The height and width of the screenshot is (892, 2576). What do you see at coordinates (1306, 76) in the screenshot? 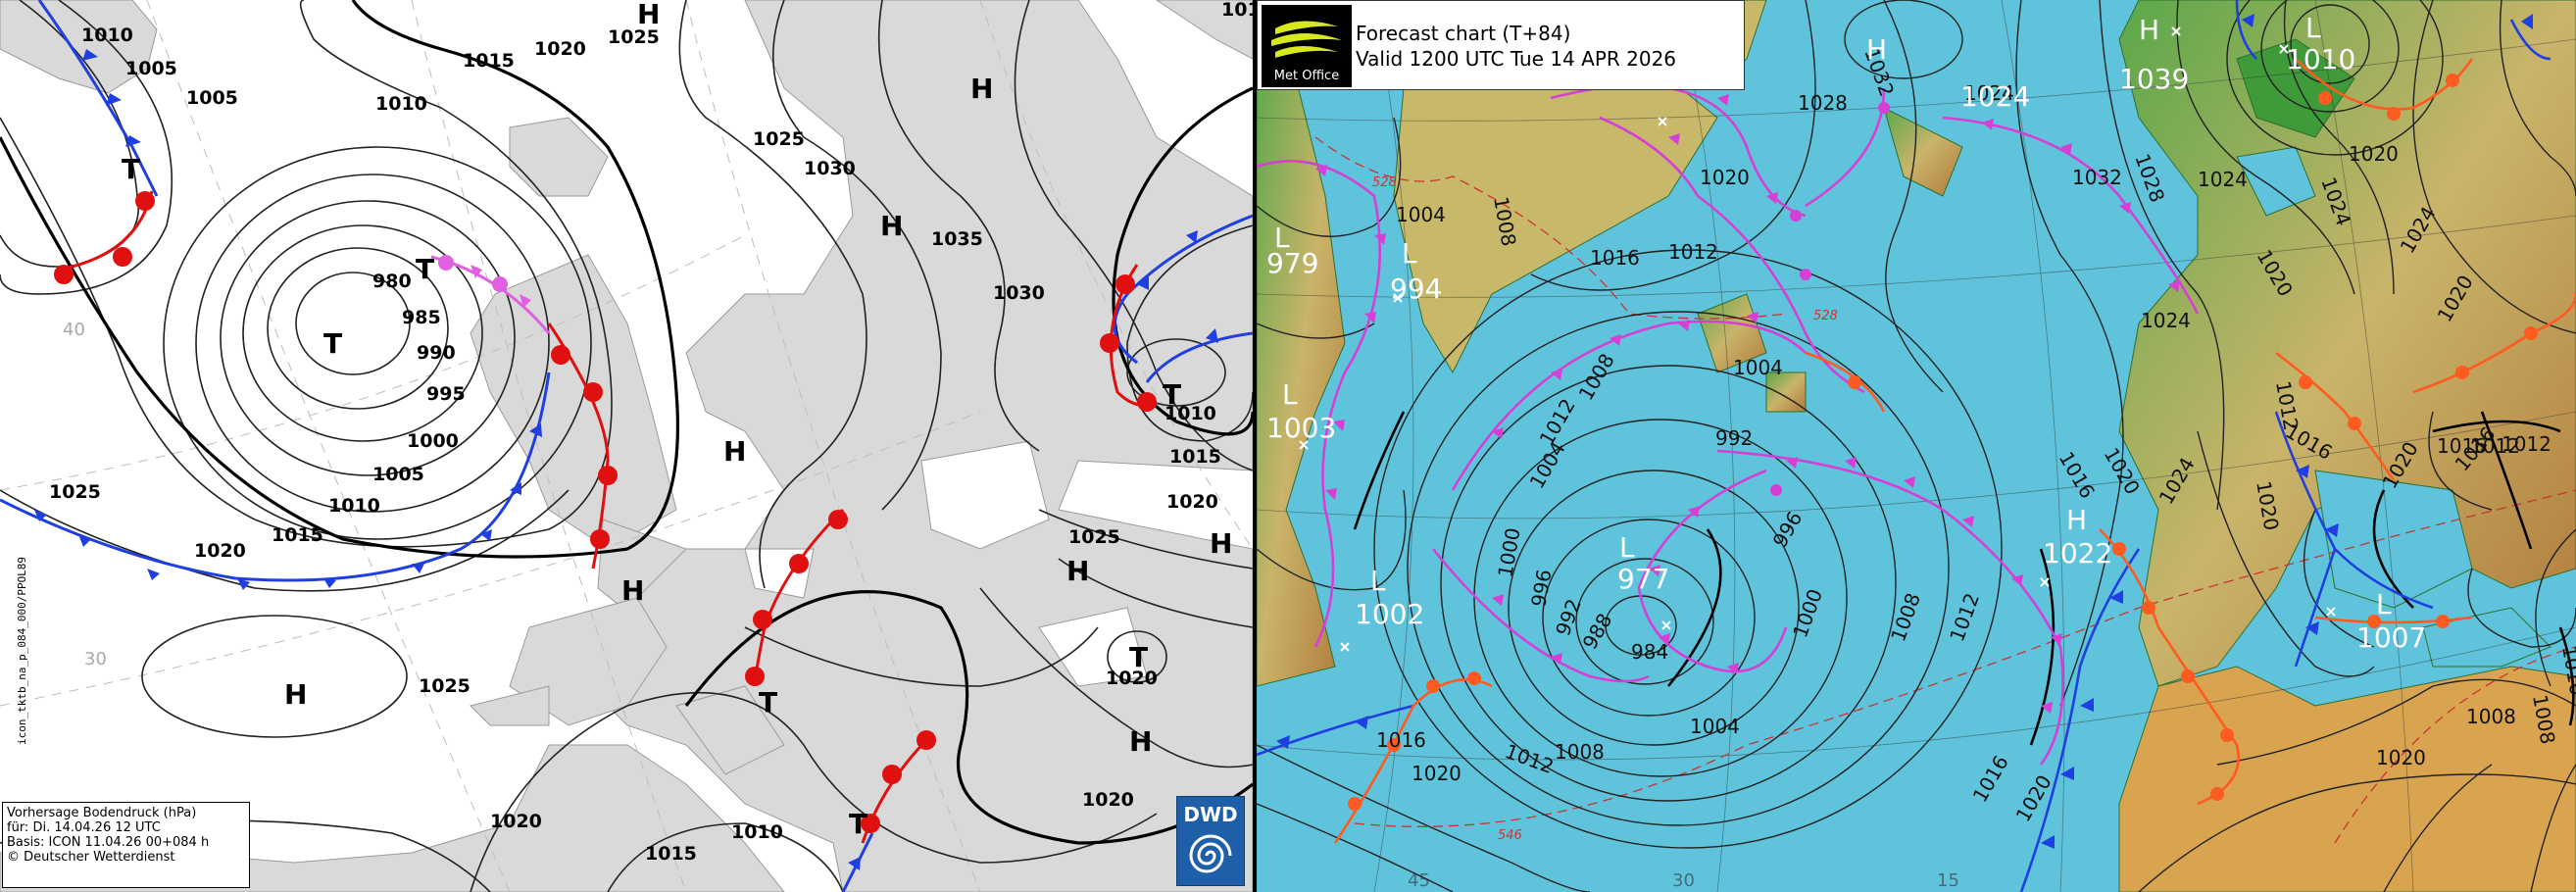
I see `met-office-logo-text: Met Office` at bounding box center [1306, 76].